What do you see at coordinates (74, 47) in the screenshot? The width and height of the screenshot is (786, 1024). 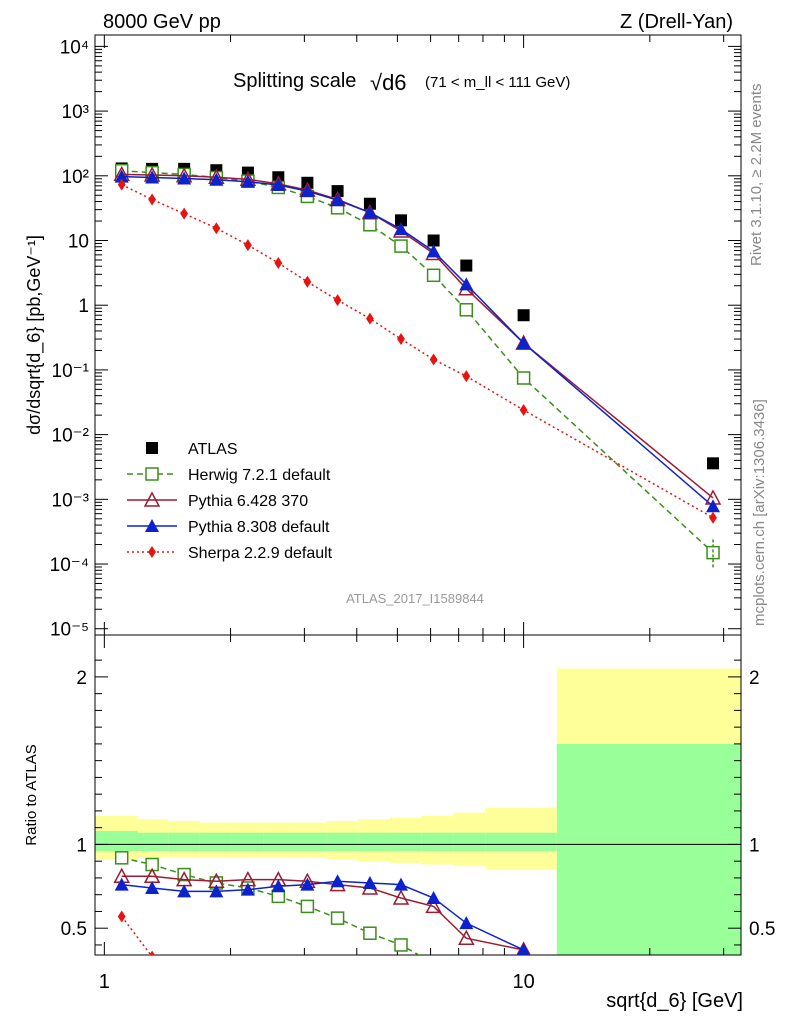 I see `y-tick-label: 10⁴` at bounding box center [74, 47].